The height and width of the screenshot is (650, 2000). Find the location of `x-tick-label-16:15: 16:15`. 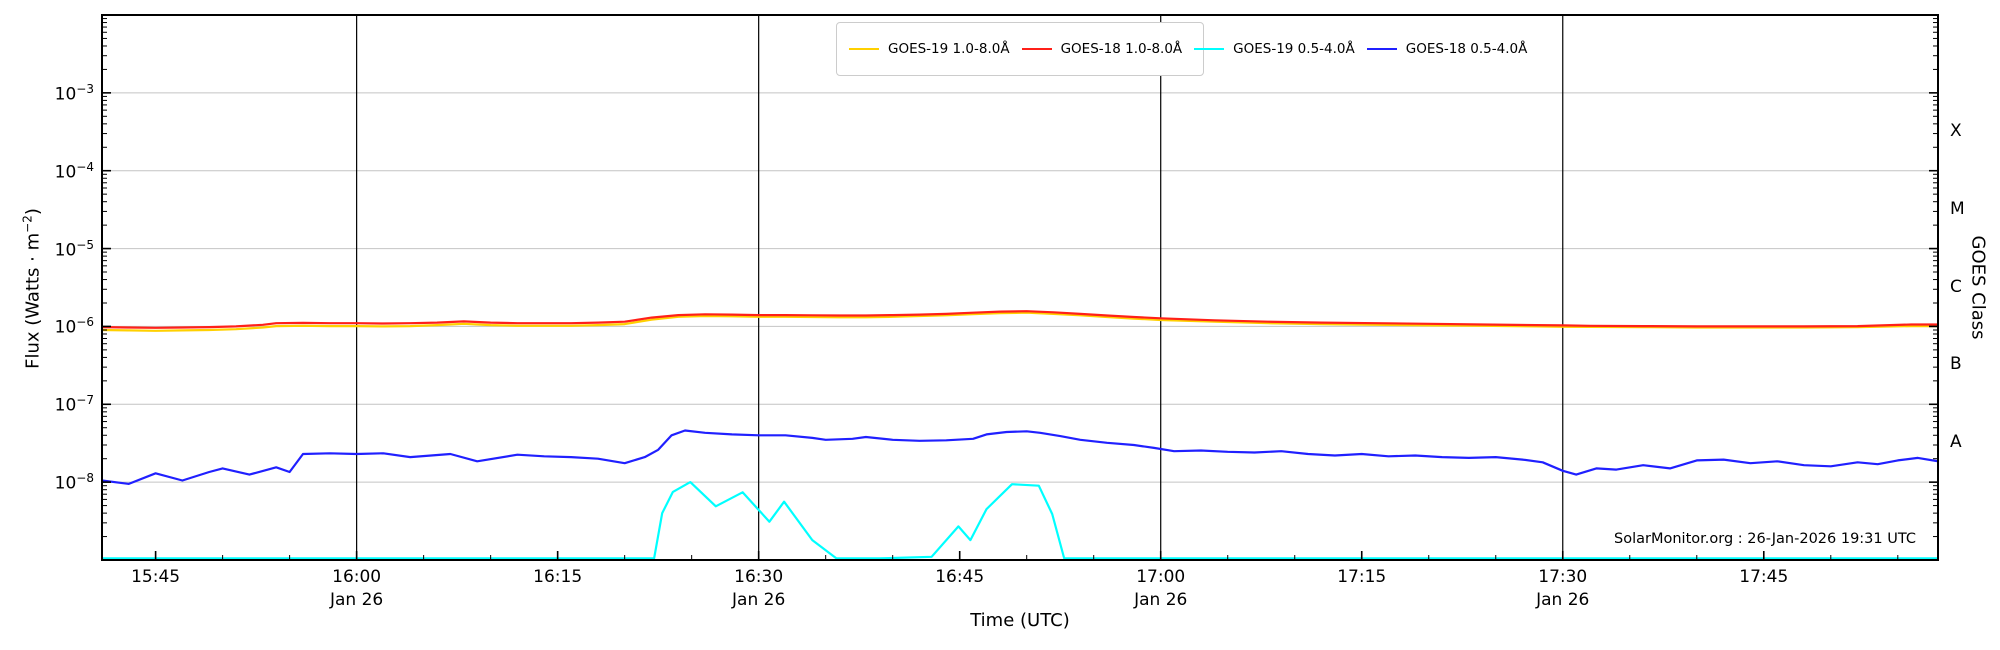

x-tick-label-16:15: 16:15 is located at coordinates (557, 577).